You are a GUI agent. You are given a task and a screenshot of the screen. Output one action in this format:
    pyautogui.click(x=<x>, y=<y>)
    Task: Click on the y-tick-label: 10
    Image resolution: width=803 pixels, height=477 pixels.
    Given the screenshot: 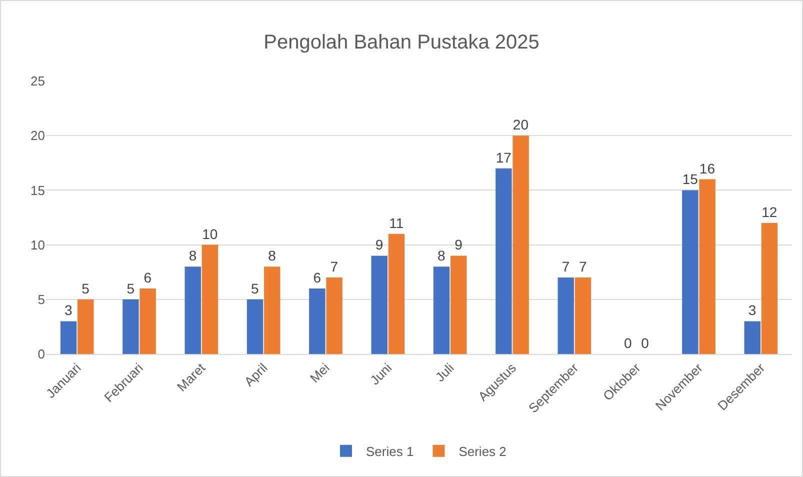 What is the action you would take?
    pyautogui.click(x=37, y=244)
    